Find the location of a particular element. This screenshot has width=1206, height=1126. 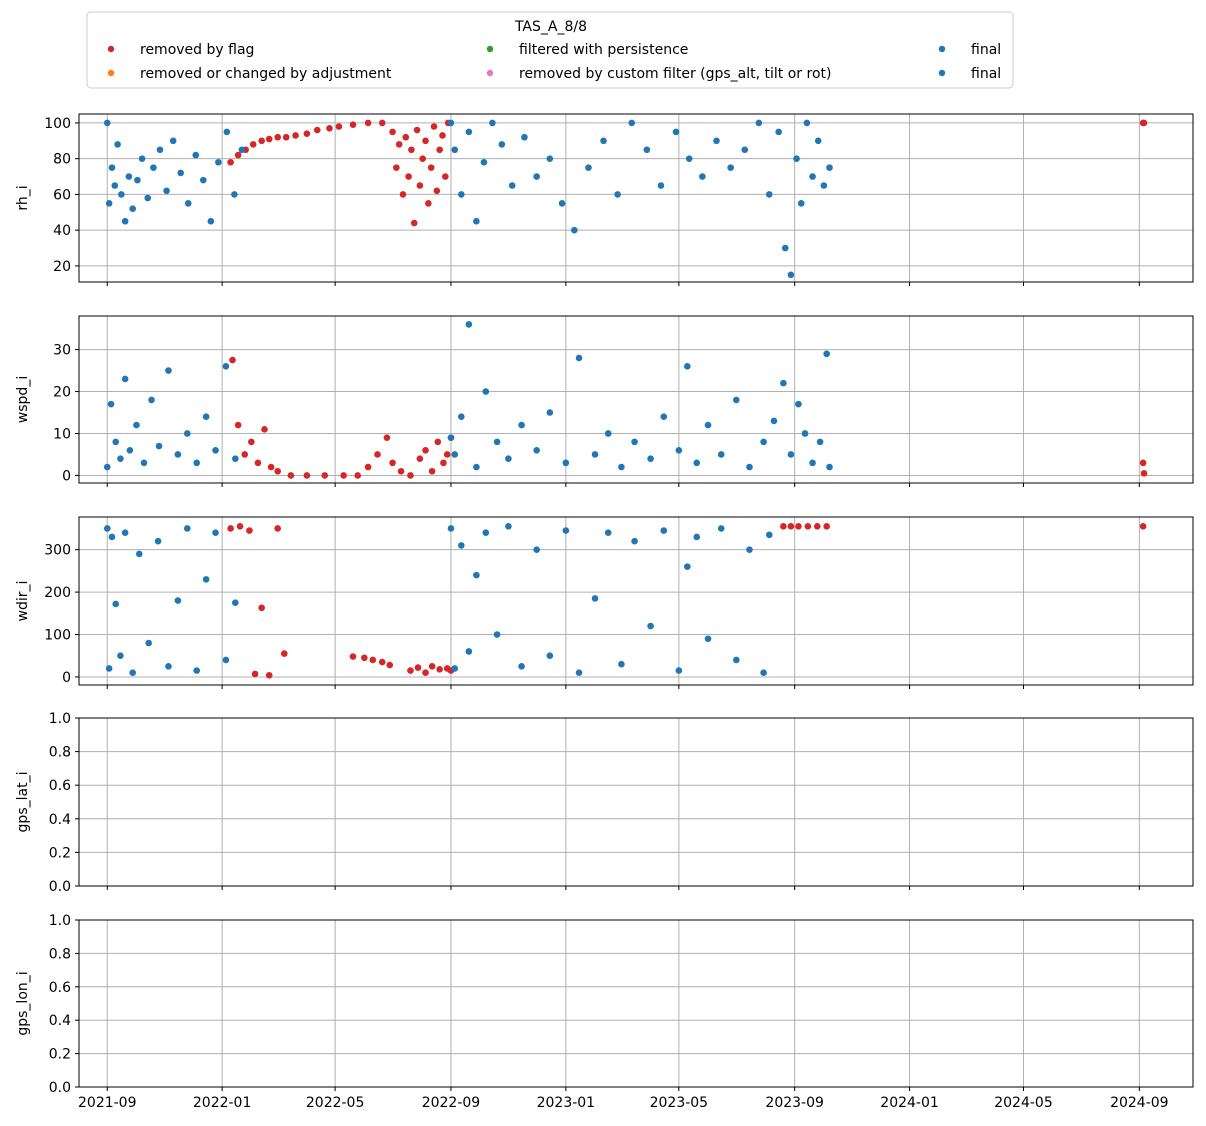

y-tick-label: 300 is located at coordinates (57, 551).